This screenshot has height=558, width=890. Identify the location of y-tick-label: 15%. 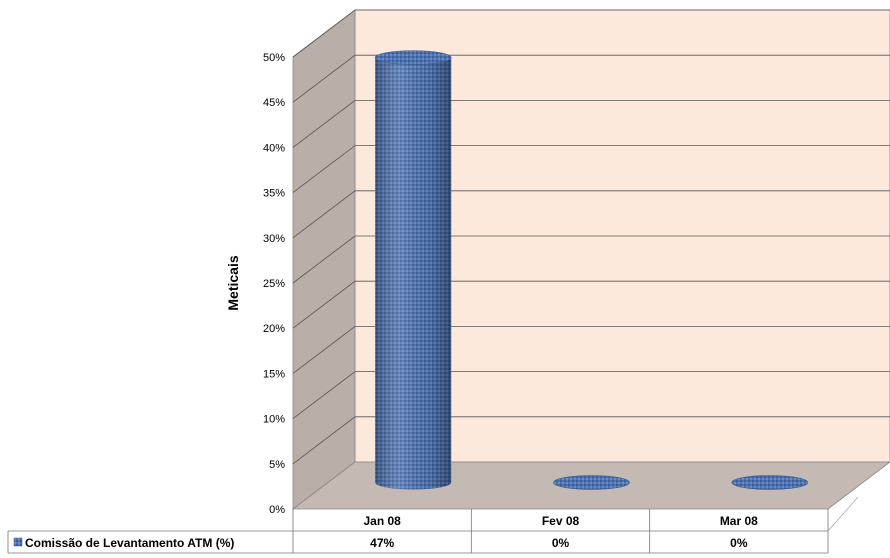
(274, 374).